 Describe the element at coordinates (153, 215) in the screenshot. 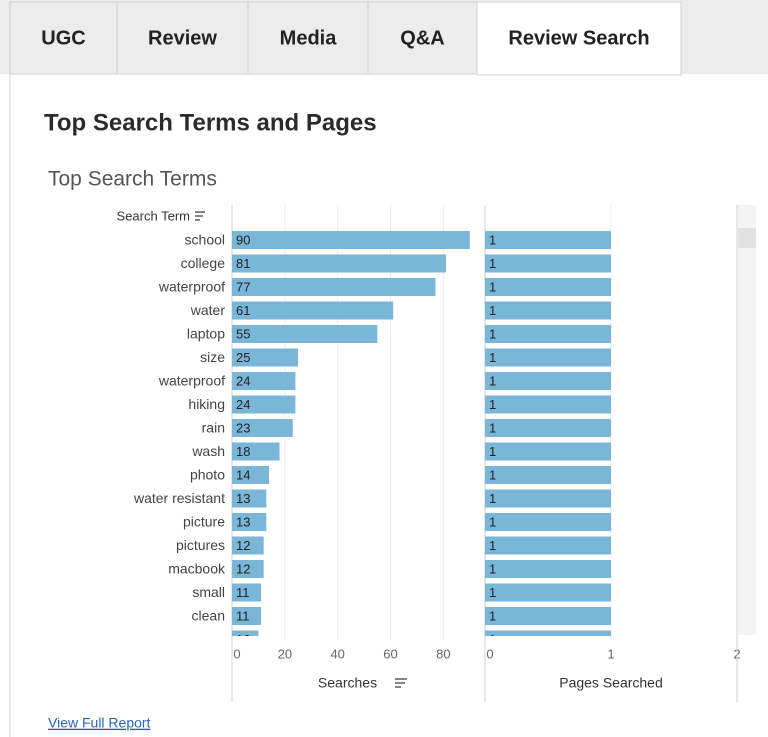

I see `category-header: Search Term` at that location.